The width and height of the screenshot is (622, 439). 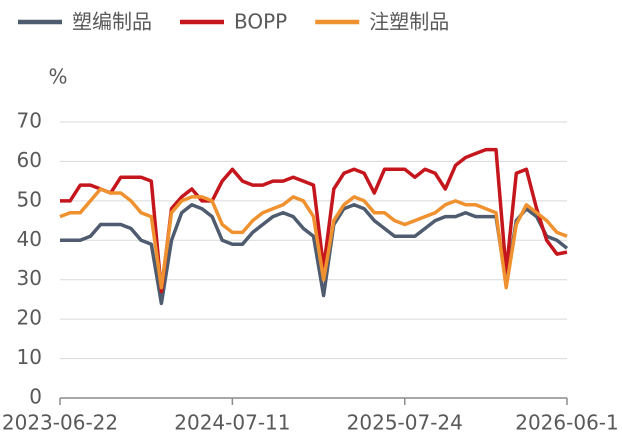 What do you see at coordinates (60, 423) in the screenshot?
I see `x-tick-label: 2023-06-22` at bounding box center [60, 423].